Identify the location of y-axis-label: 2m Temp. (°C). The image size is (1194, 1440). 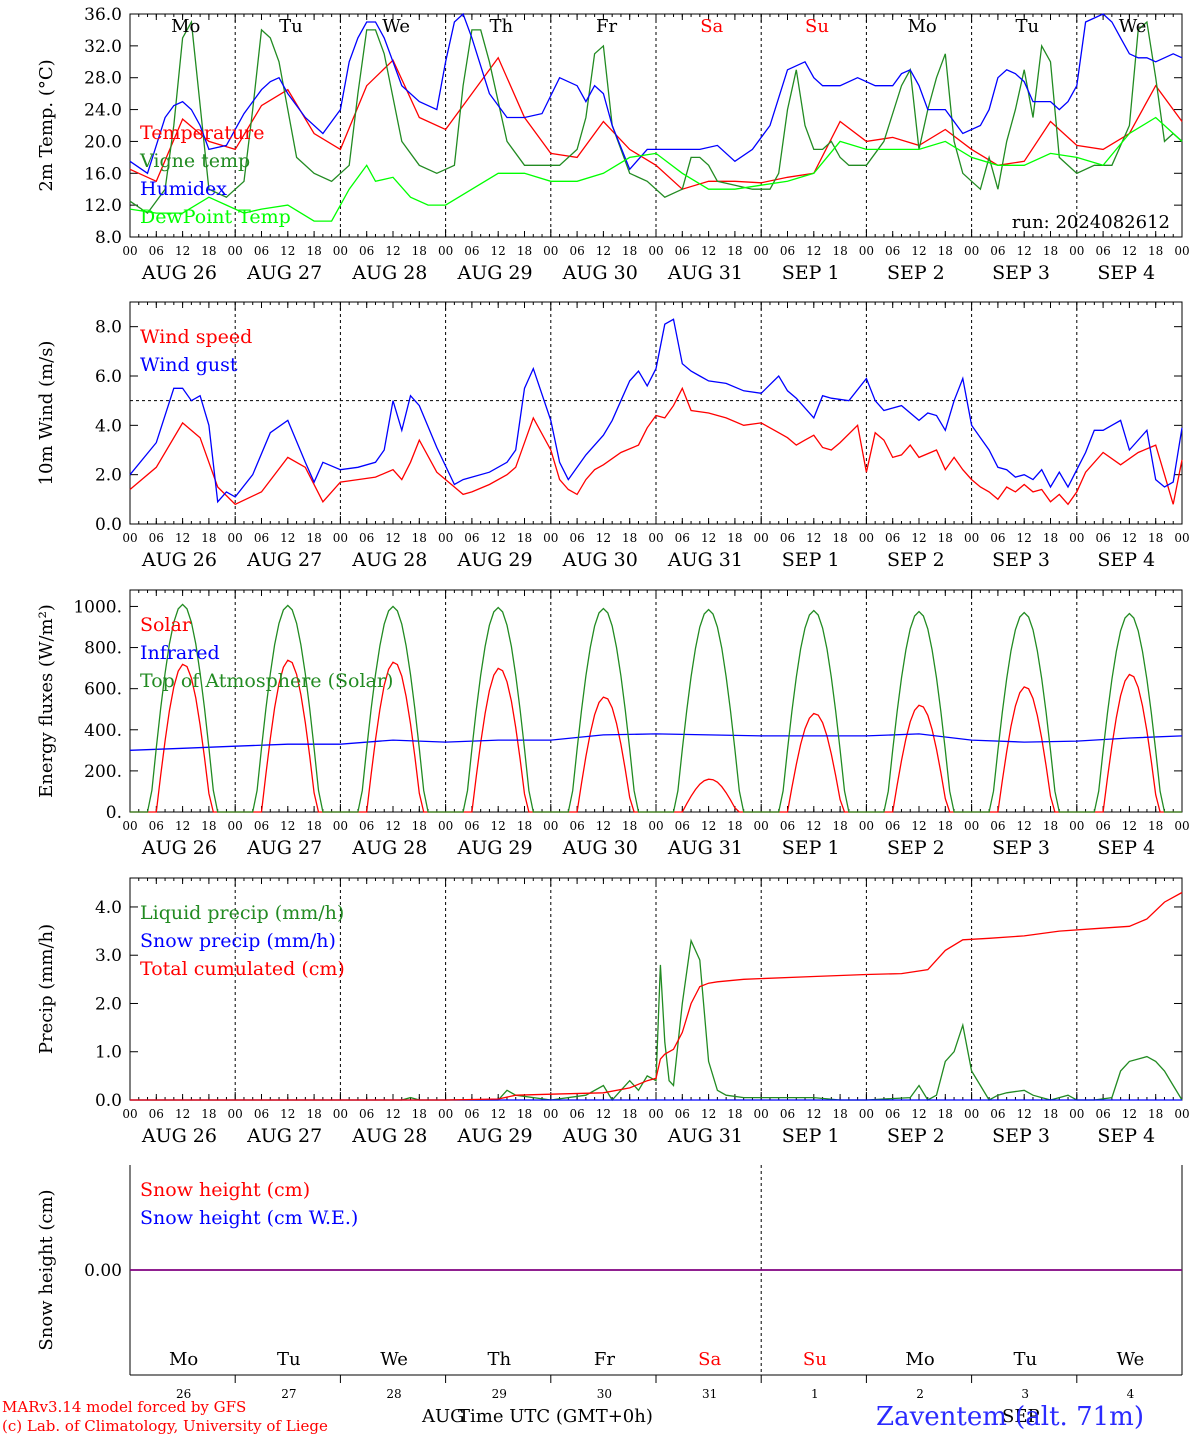
(46, 125).